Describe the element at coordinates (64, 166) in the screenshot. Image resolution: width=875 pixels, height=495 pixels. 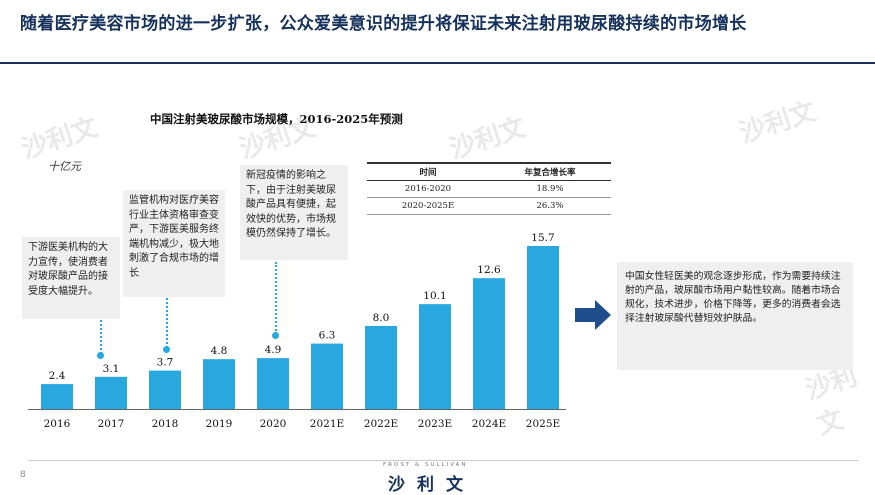
I see `unit-label: 十亿元` at that location.